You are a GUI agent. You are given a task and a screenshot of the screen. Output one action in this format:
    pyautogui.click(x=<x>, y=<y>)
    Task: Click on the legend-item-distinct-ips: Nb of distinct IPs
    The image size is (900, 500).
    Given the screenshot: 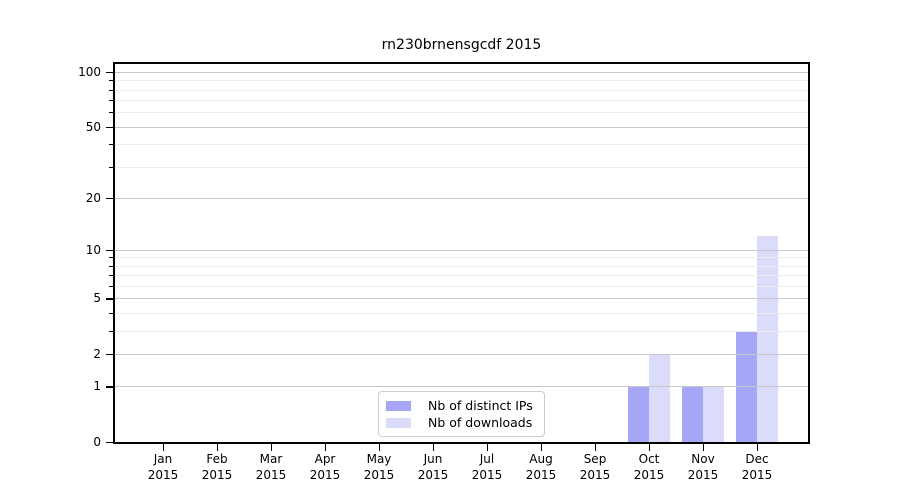 What is the action you would take?
    pyautogui.click(x=461, y=406)
    